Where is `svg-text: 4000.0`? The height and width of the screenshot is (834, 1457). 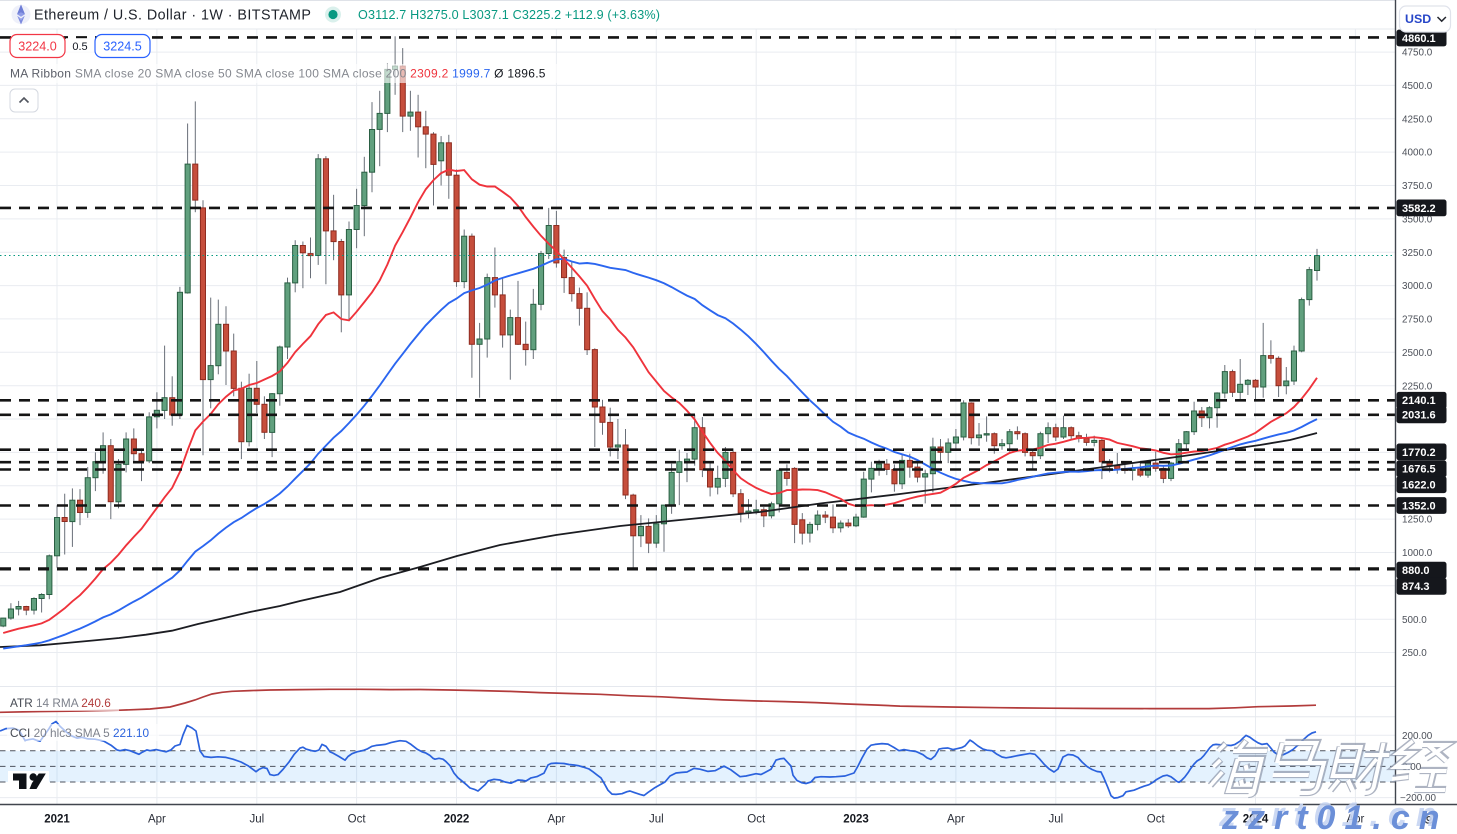 svg-text: 4000.0 is located at coordinates (1417, 153).